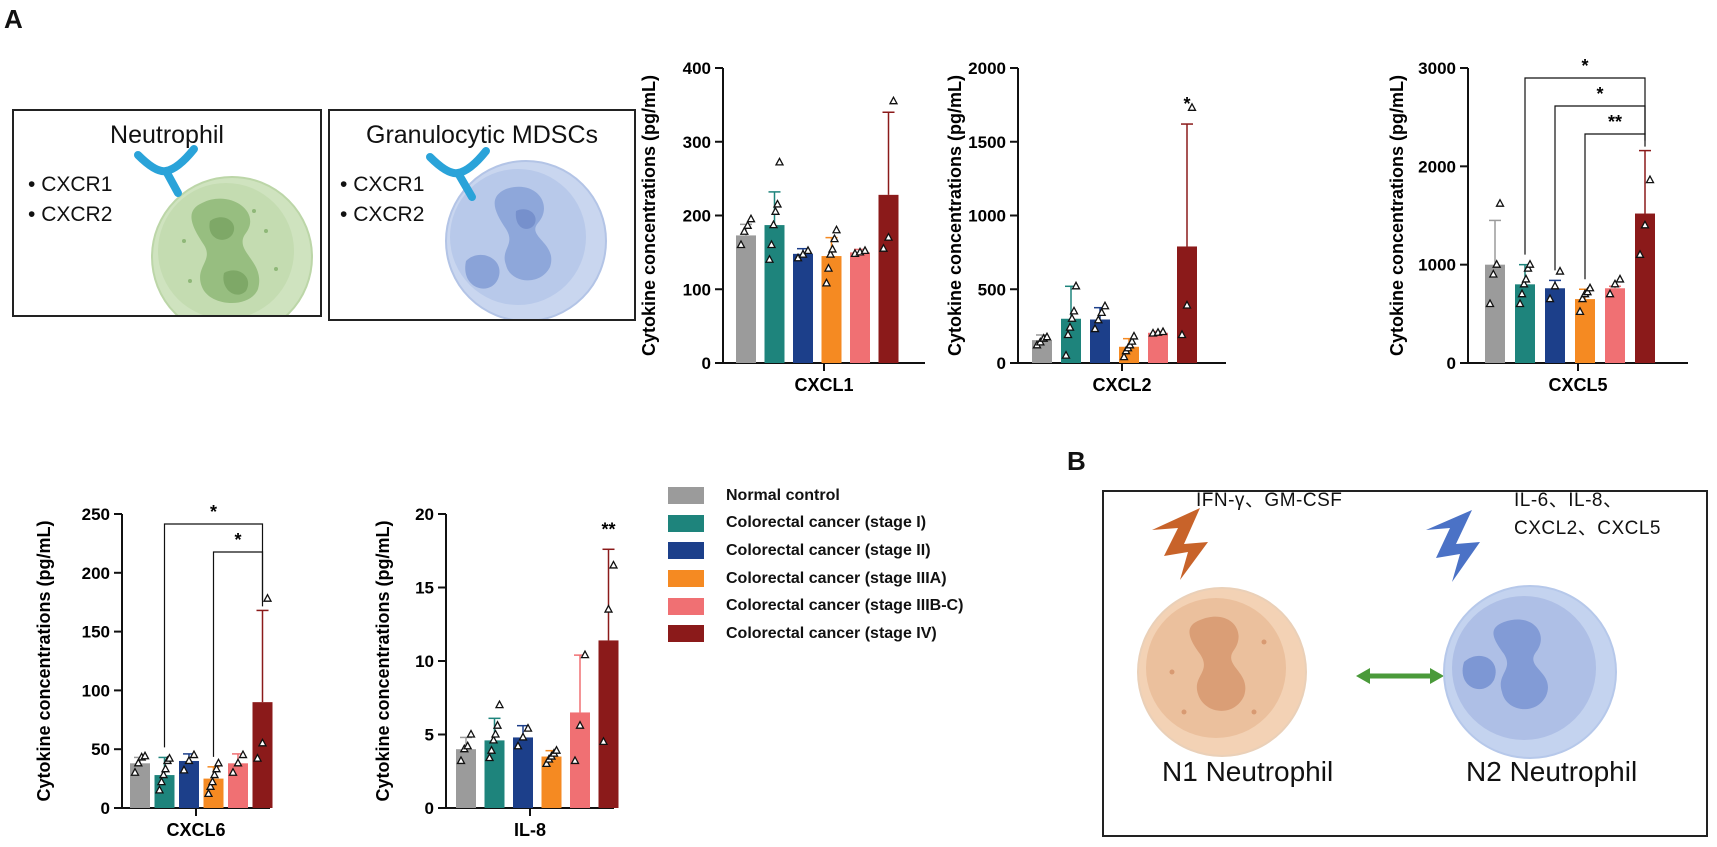 The image size is (1717, 847). Describe the element at coordinates (1437, 265) in the screenshot. I see `y-tick-label: 1000` at that location.